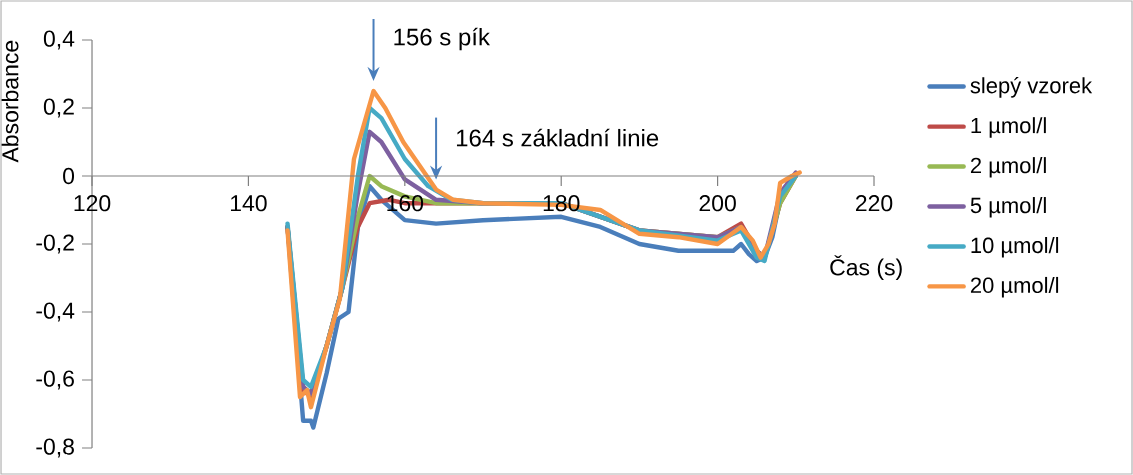 The height and width of the screenshot is (475, 1133). I want to click on annotation: 164 s základní linie, so click(557, 137).